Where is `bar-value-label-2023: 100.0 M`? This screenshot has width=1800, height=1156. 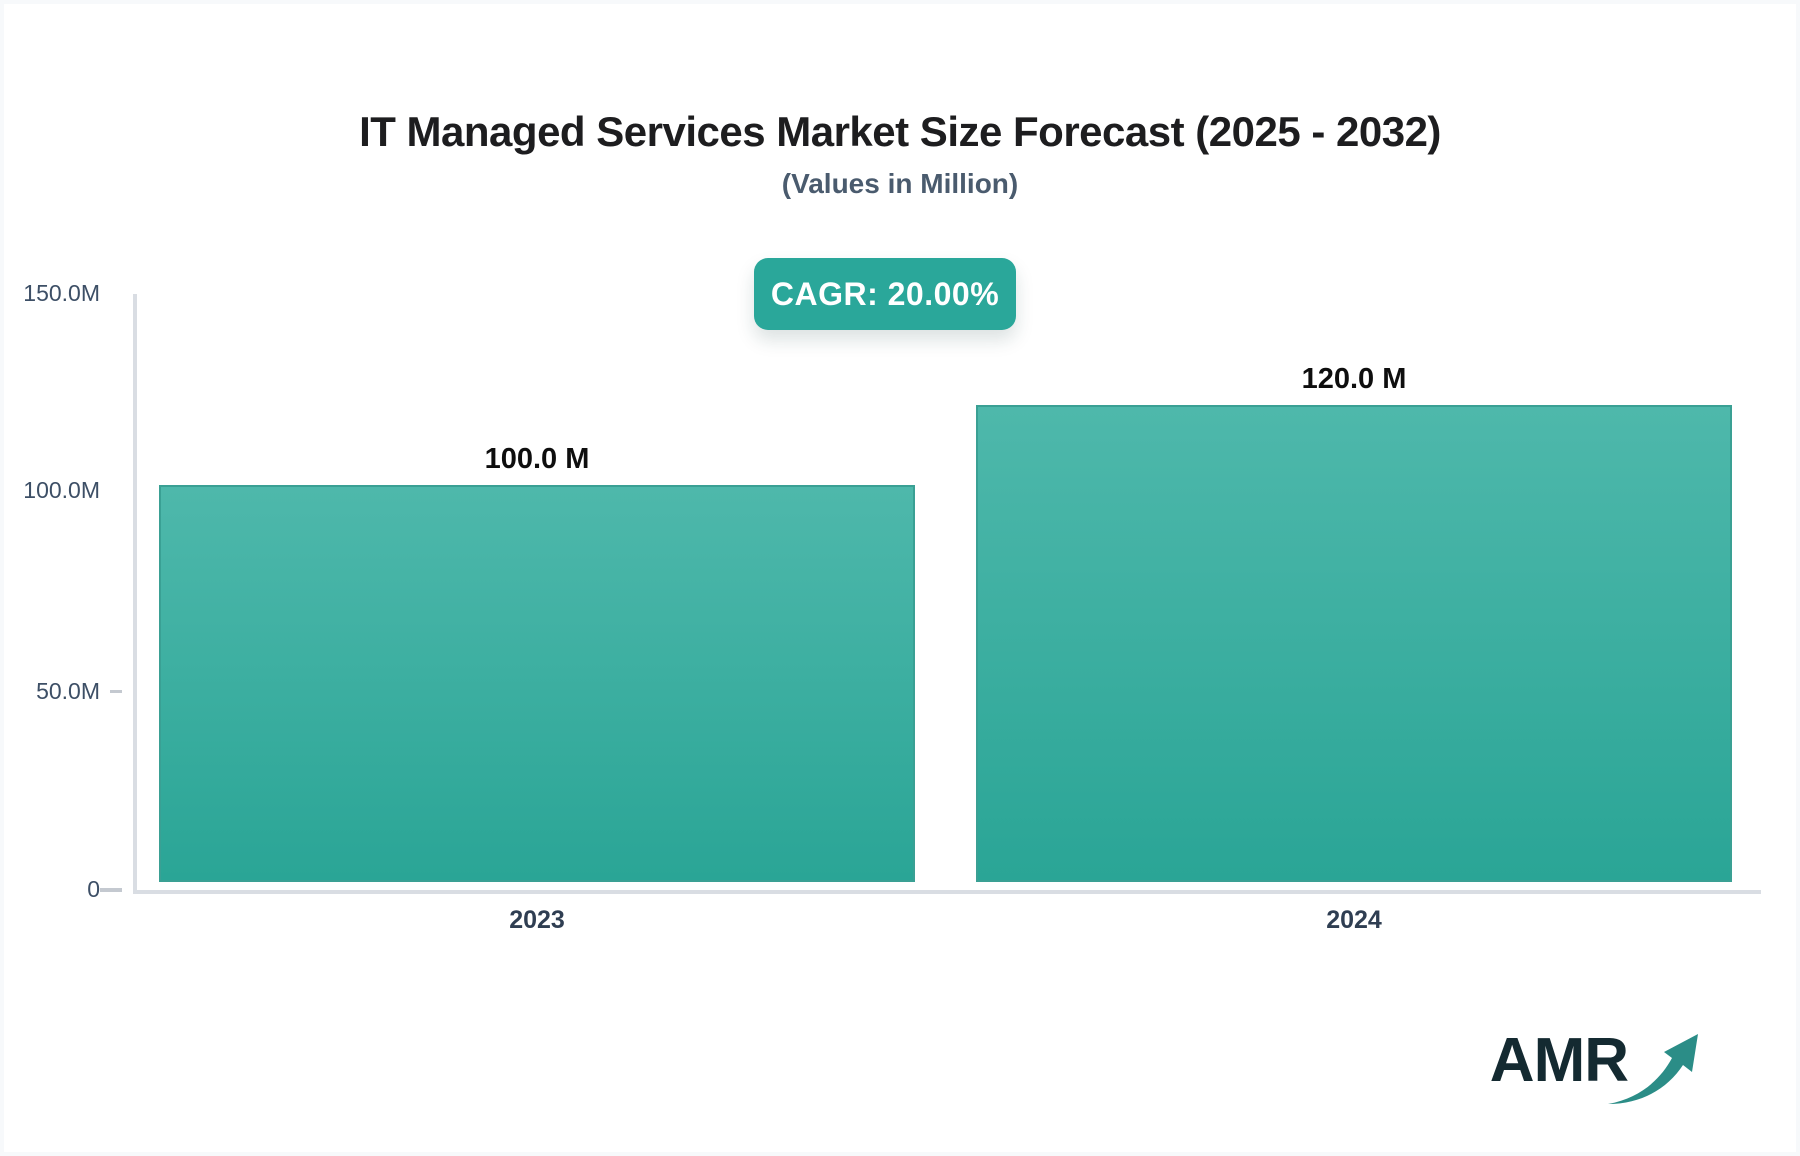
bar-value-label-2023: 100.0 M is located at coordinates (537, 459).